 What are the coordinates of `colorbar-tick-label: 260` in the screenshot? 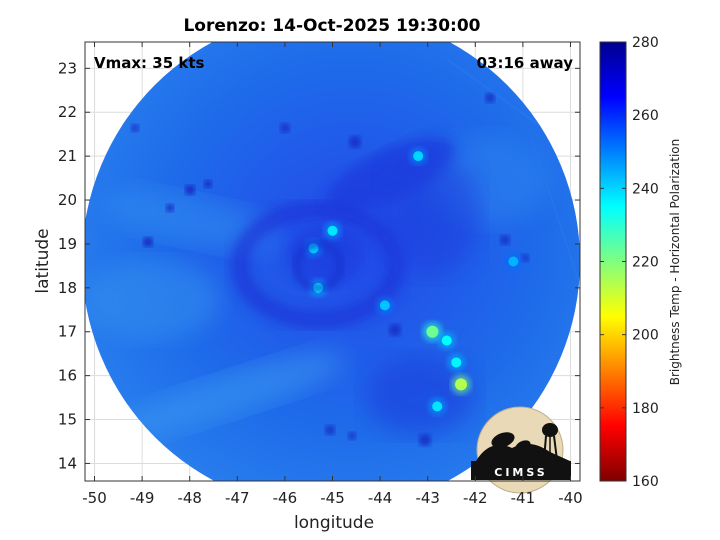 It's located at (645, 116).